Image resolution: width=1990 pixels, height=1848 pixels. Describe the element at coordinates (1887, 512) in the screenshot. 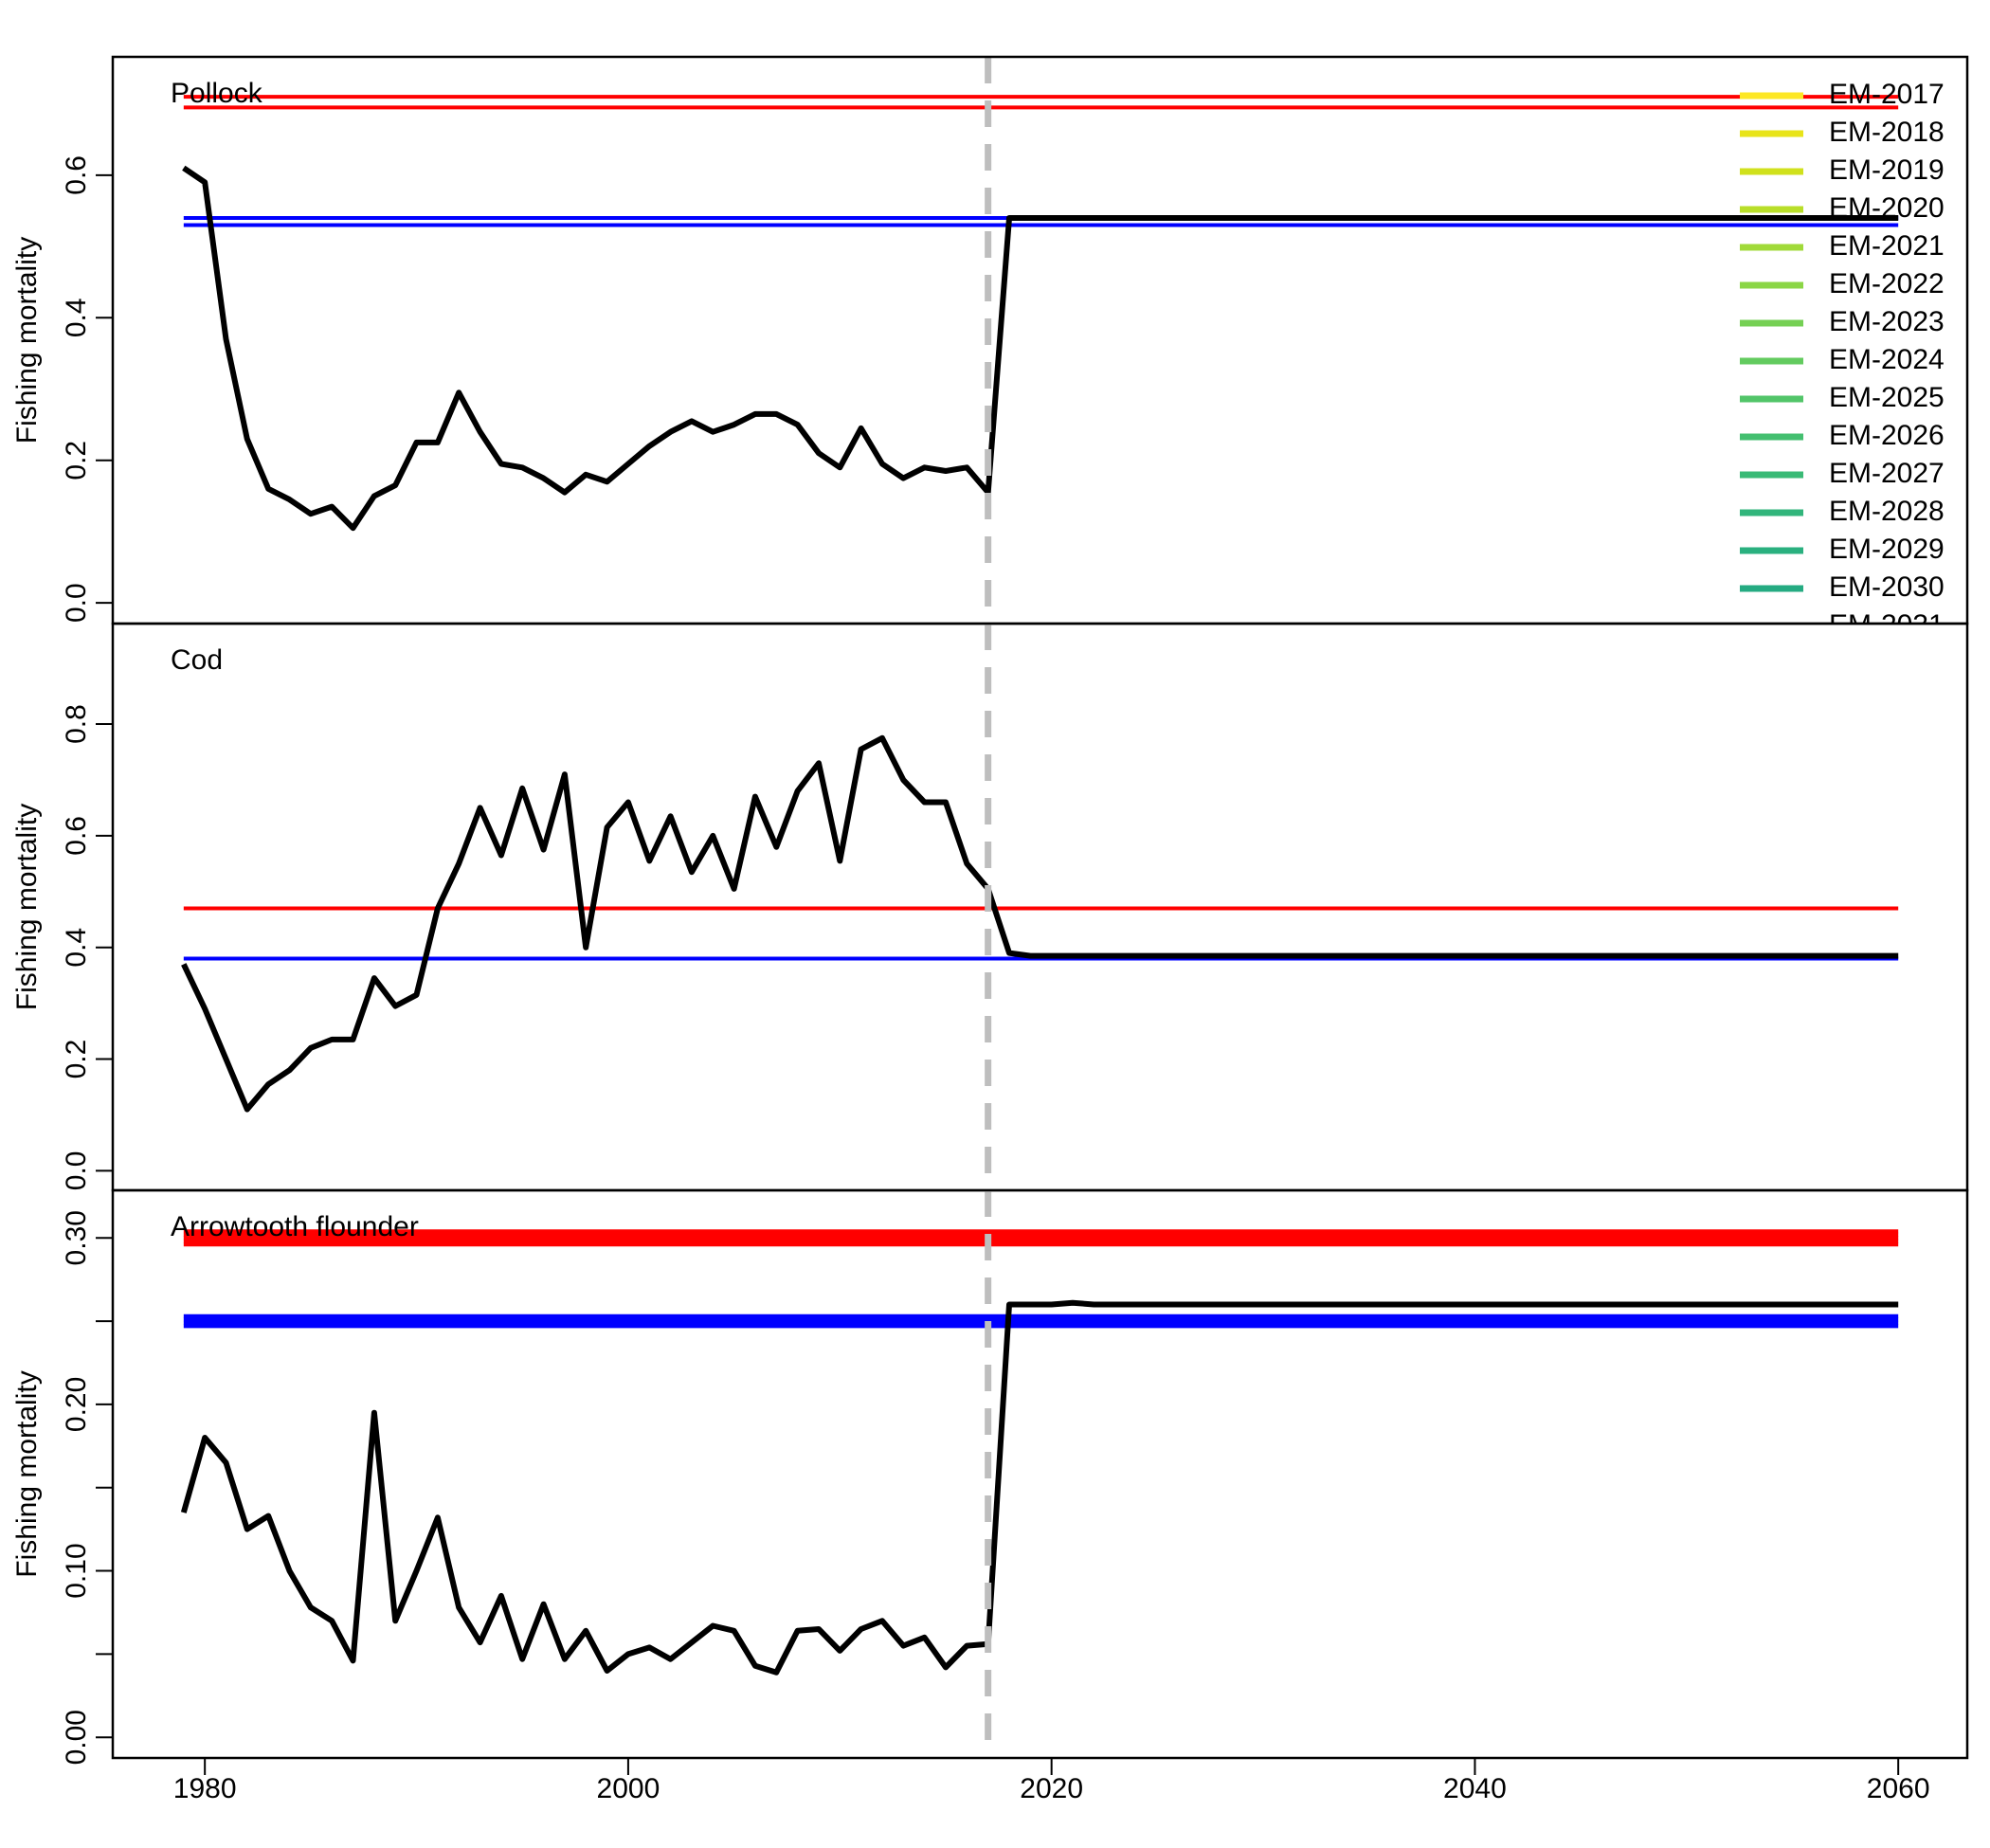

I see `legend-label: EM-2028` at that location.